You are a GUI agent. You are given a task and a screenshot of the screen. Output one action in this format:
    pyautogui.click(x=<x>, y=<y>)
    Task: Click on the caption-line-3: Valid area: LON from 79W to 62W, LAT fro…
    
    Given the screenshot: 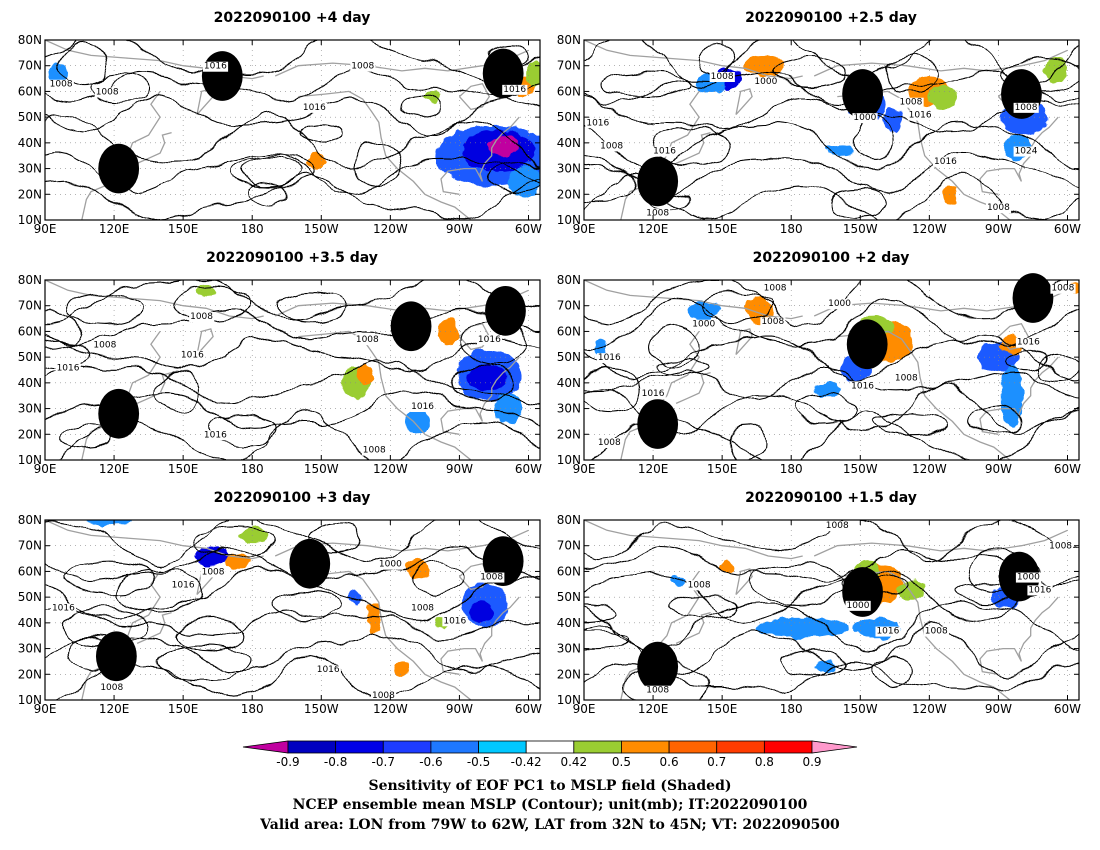 What is the action you would take?
    pyautogui.click(x=549, y=825)
    